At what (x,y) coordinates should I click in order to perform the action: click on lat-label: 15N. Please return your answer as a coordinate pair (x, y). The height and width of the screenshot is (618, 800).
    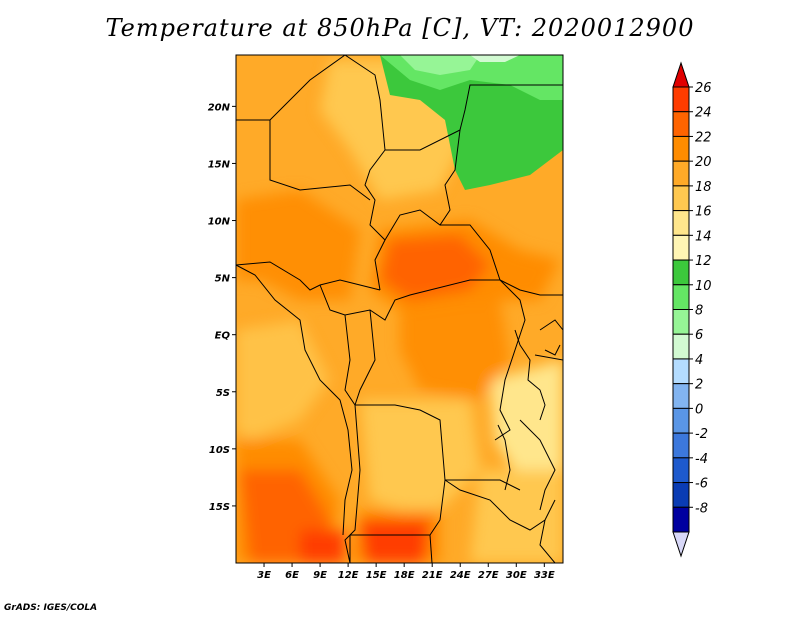
    Looking at the image, I should click on (219, 164).